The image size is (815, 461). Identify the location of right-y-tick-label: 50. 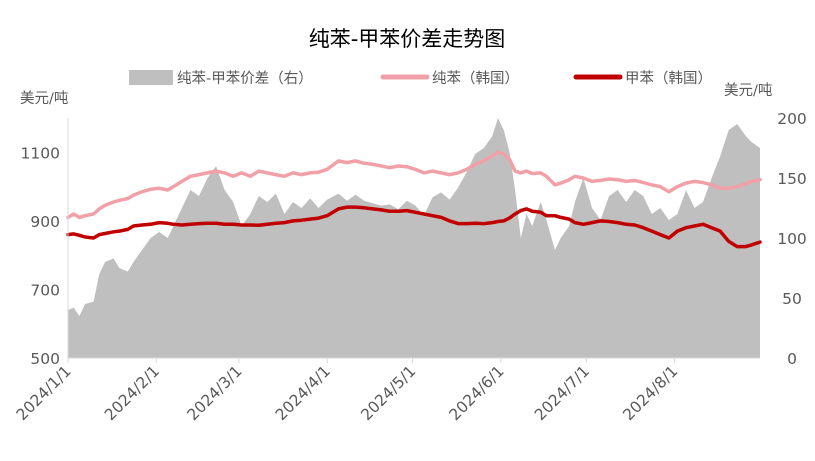
(792, 299).